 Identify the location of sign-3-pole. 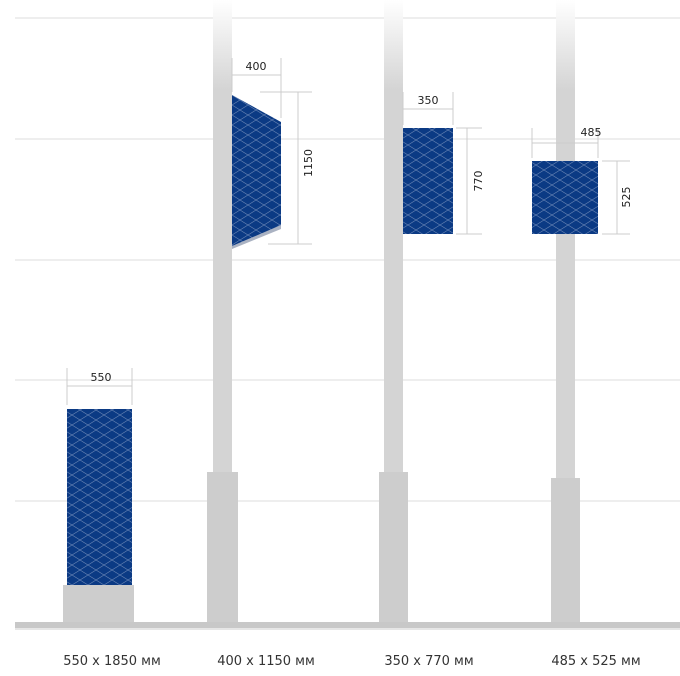
(393, 281).